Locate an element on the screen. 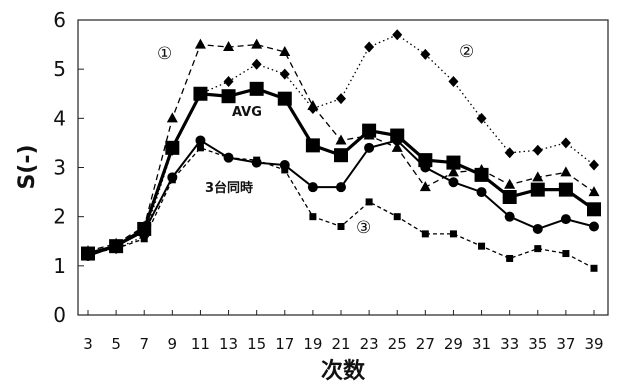 The width and height of the screenshot is (620, 383). x-tick-label: 11 is located at coordinates (200, 344).